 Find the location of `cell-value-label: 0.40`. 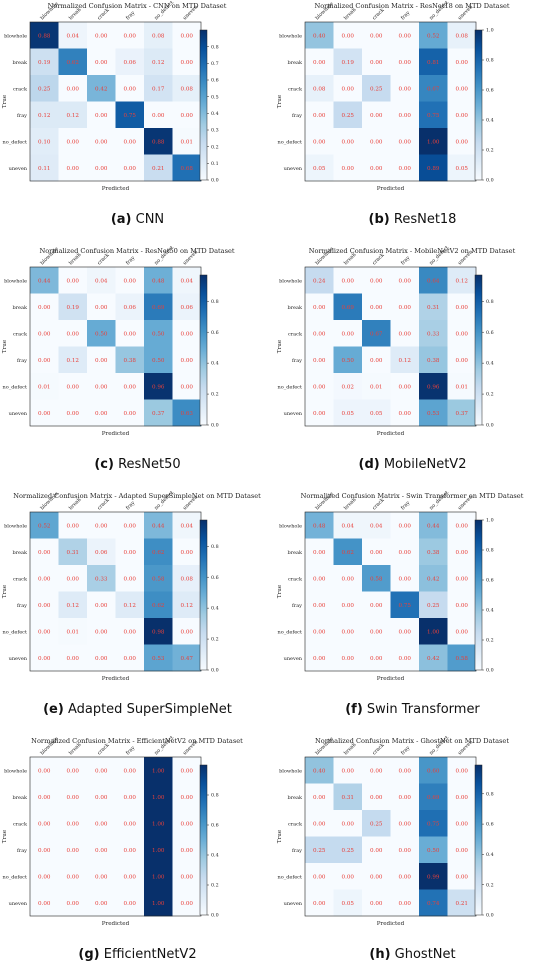

cell-value-label: 0.40 is located at coordinates (319, 36).